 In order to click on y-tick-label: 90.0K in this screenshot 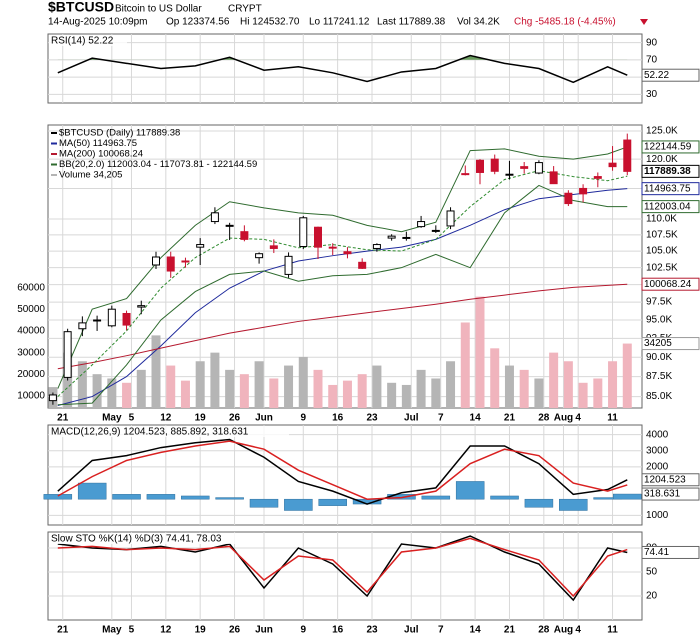, I will do `click(659, 357)`.